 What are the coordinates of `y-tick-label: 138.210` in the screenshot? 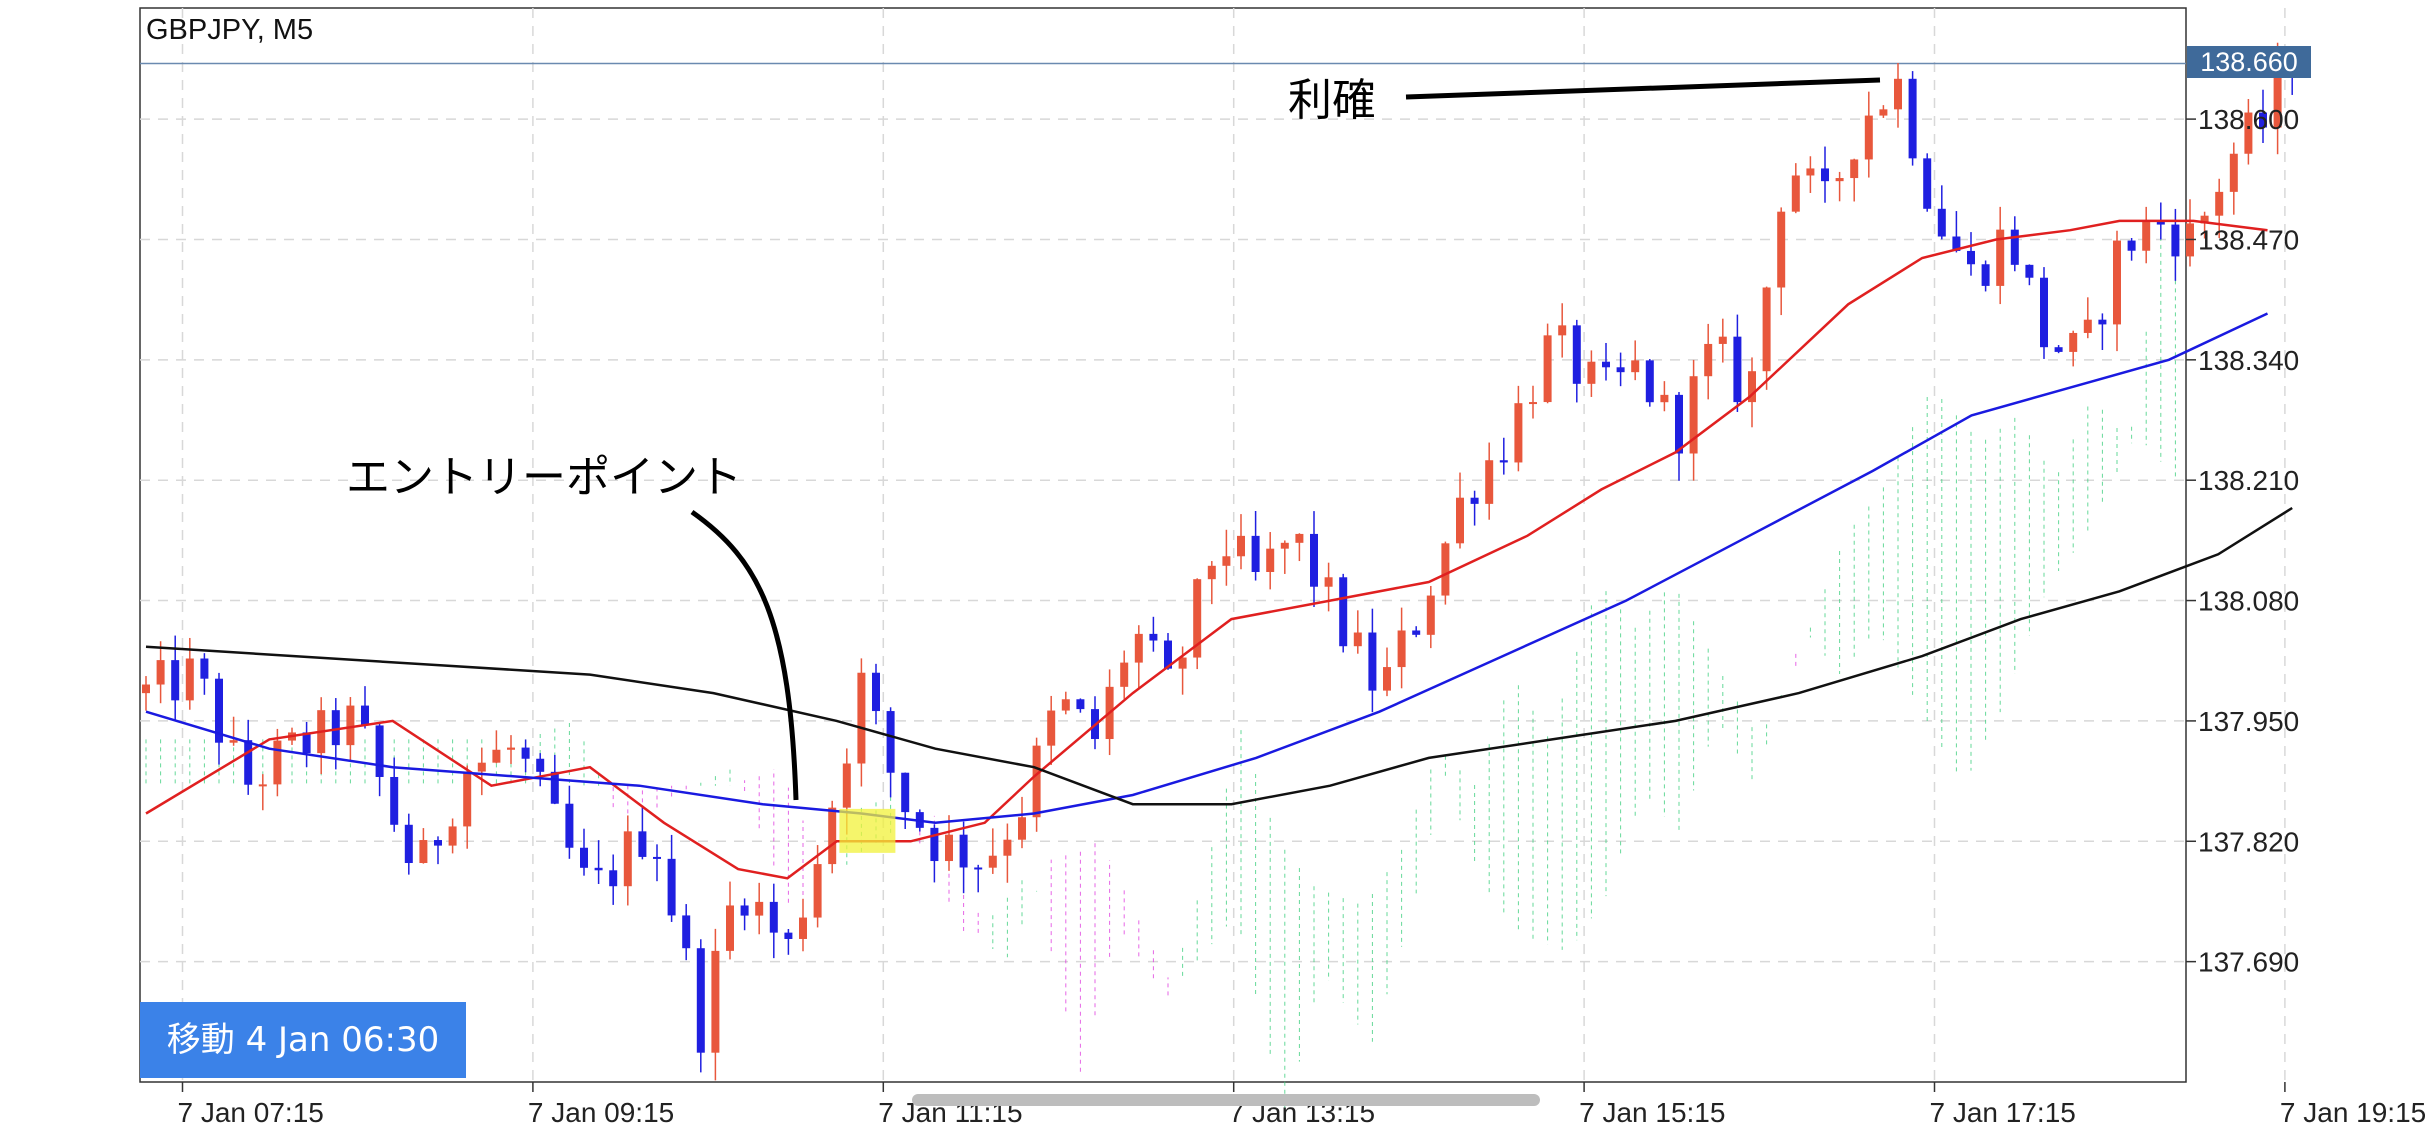 It's located at (2248, 480).